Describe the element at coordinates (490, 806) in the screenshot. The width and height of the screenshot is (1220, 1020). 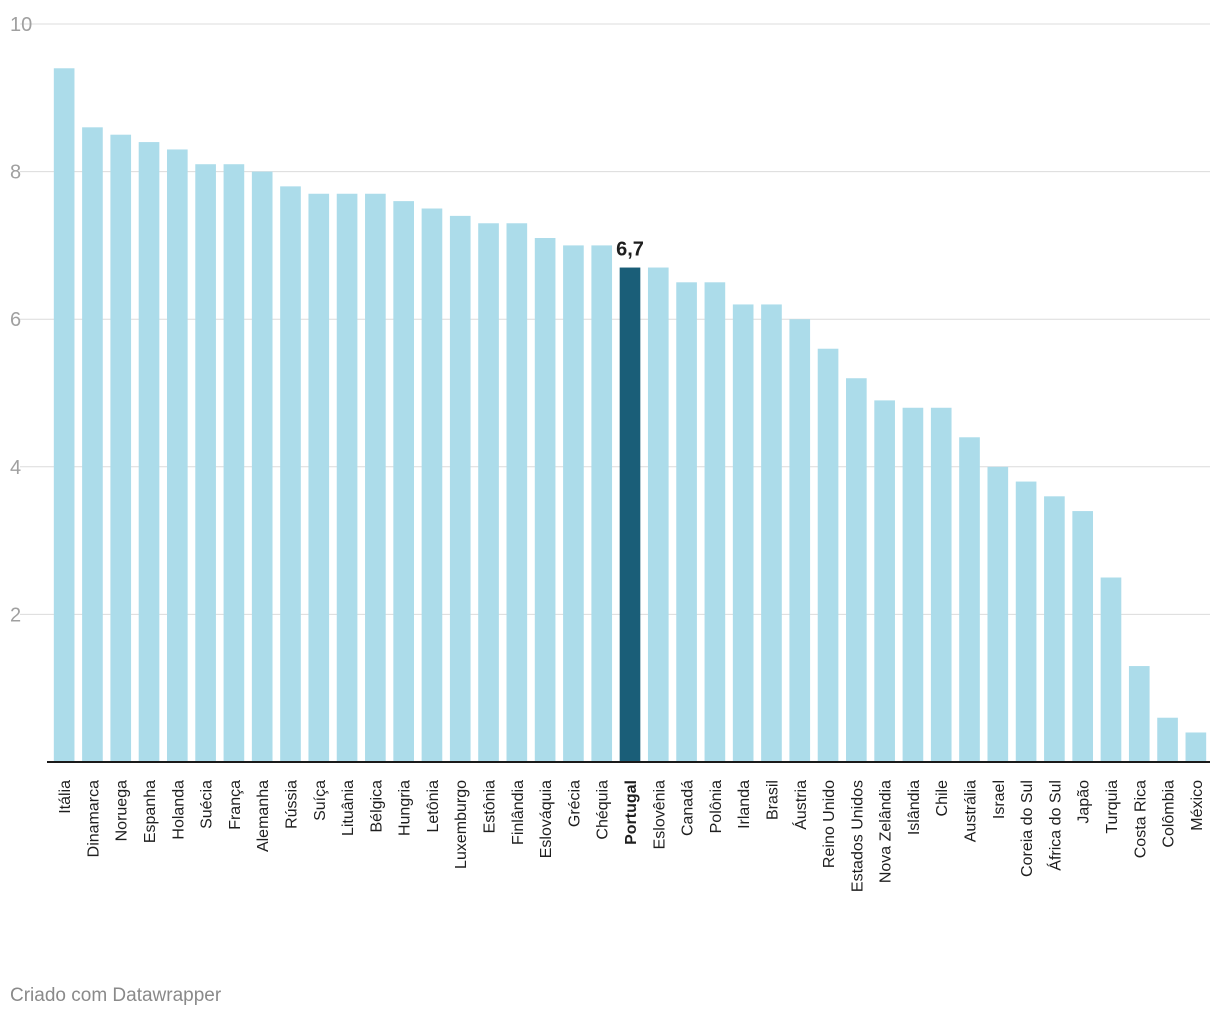
I see `x-tick-label: Estônia` at that location.